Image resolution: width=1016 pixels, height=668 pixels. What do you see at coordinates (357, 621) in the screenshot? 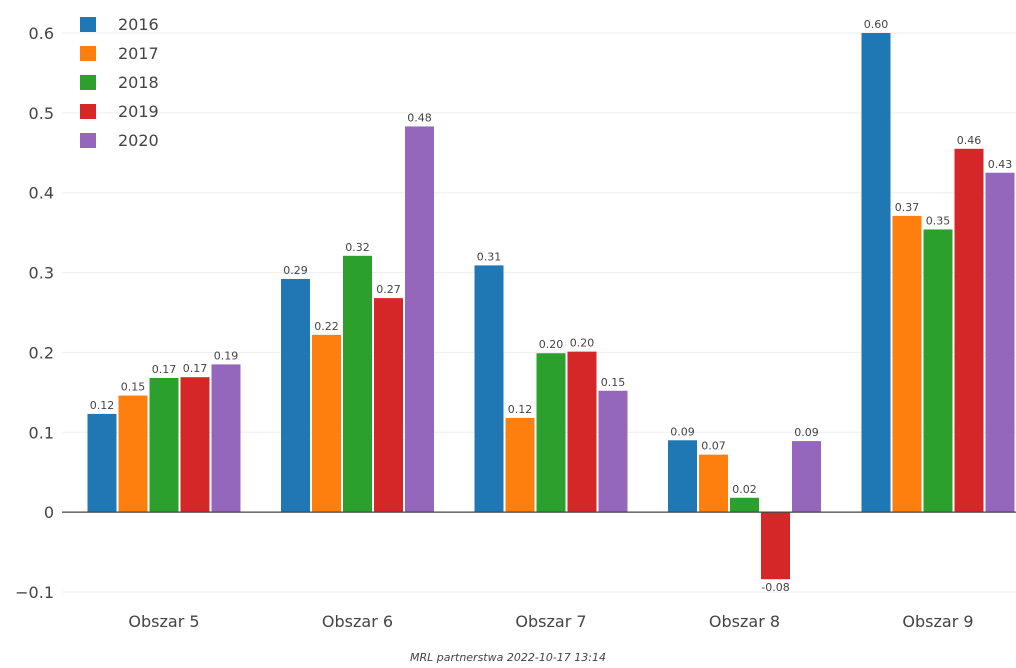
I see `x-tick-label: Obszar 6` at bounding box center [357, 621].